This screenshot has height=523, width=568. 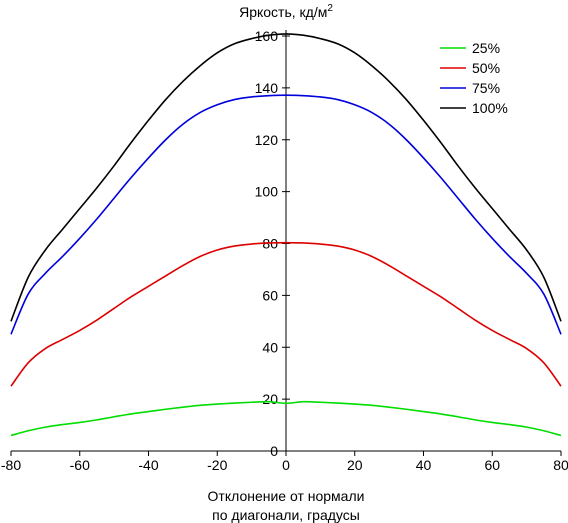 What do you see at coordinates (286, 465) in the screenshot?
I see `x-tick-label: 0` at bounding box center [286, 465].